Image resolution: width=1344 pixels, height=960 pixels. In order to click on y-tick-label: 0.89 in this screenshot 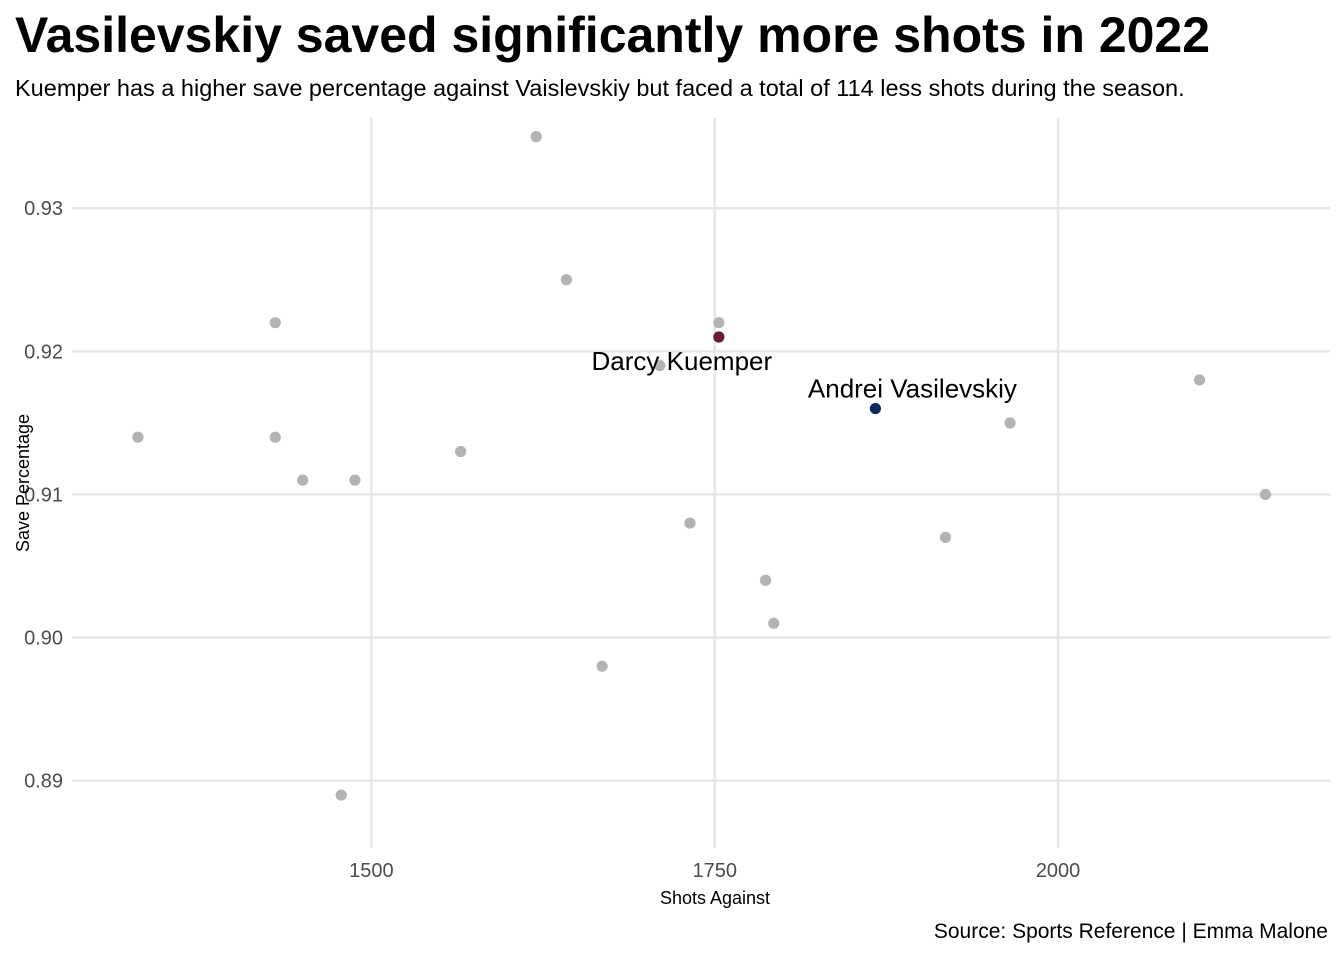, I will do `click(43, 782)`.